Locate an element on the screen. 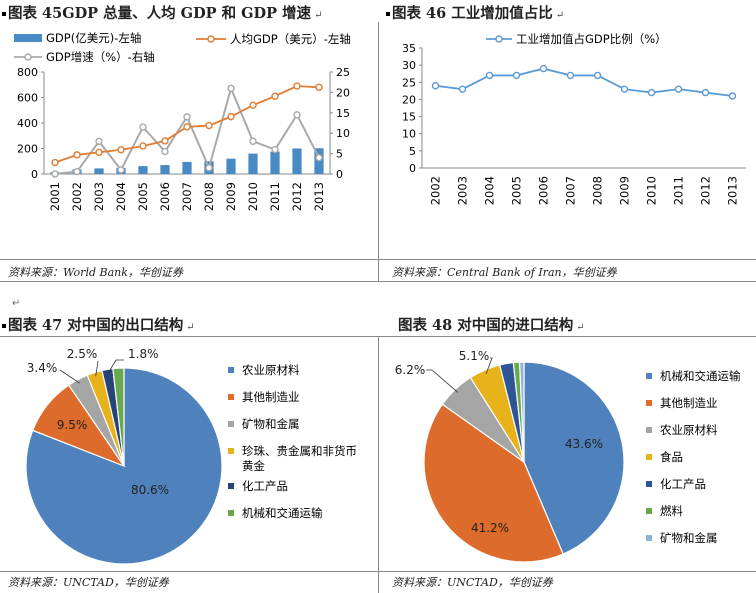 The width and height of the screenshot is (756, 593). legend-marker is located at coordinates (499, 39).